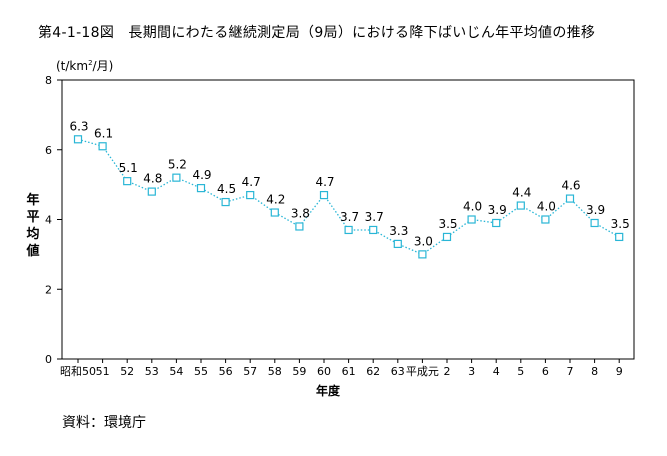 The image size is (667, 456). I want to click on x-tick-label: 52, so click(127, 371).